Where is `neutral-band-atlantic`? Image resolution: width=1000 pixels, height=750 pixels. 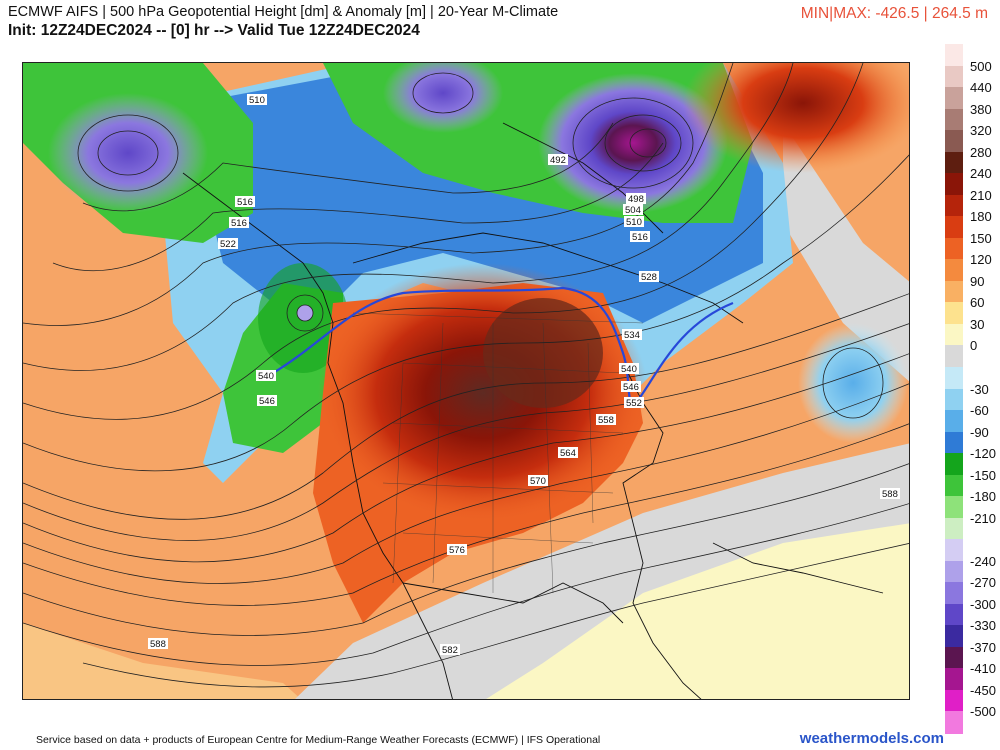 neutral-band-atlantic is located at coordinates (846, 252).